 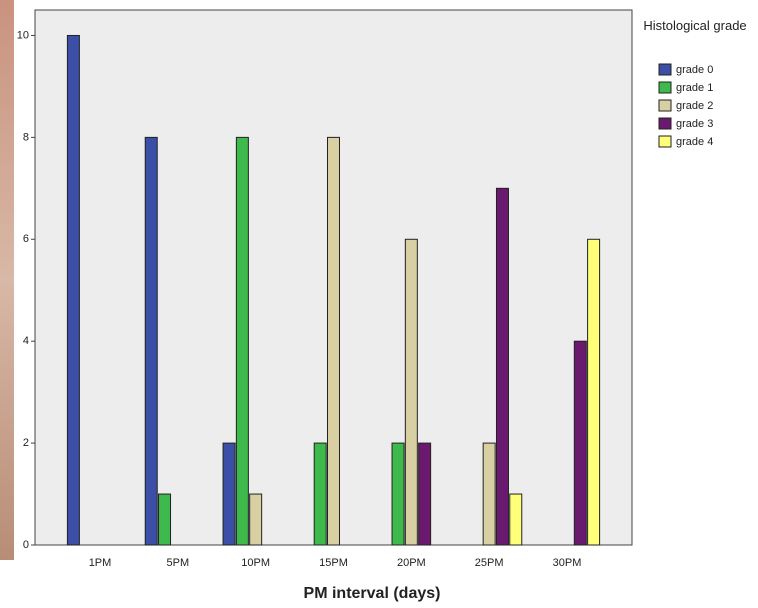 I want to click on x-tick-label: 30PM, so click(x=567, y=563).